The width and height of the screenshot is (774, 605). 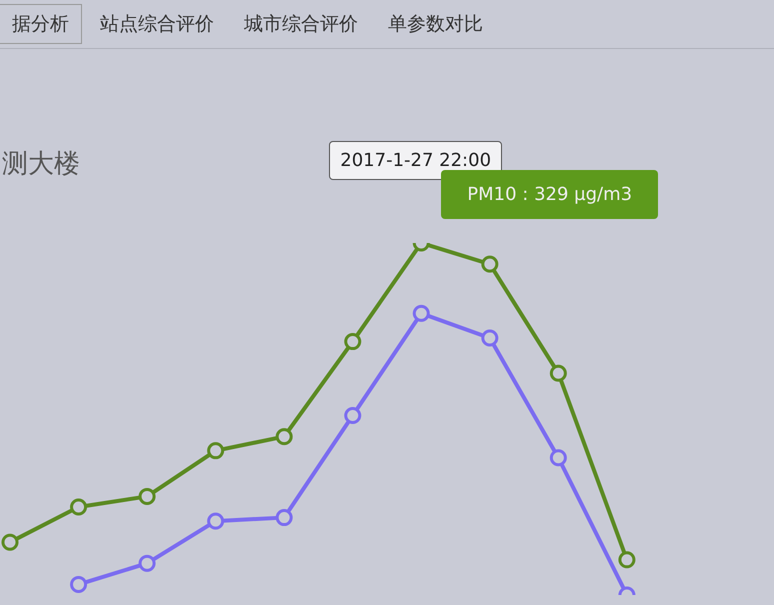 I want to click on text: 据分析, so click(x=41, y=24).